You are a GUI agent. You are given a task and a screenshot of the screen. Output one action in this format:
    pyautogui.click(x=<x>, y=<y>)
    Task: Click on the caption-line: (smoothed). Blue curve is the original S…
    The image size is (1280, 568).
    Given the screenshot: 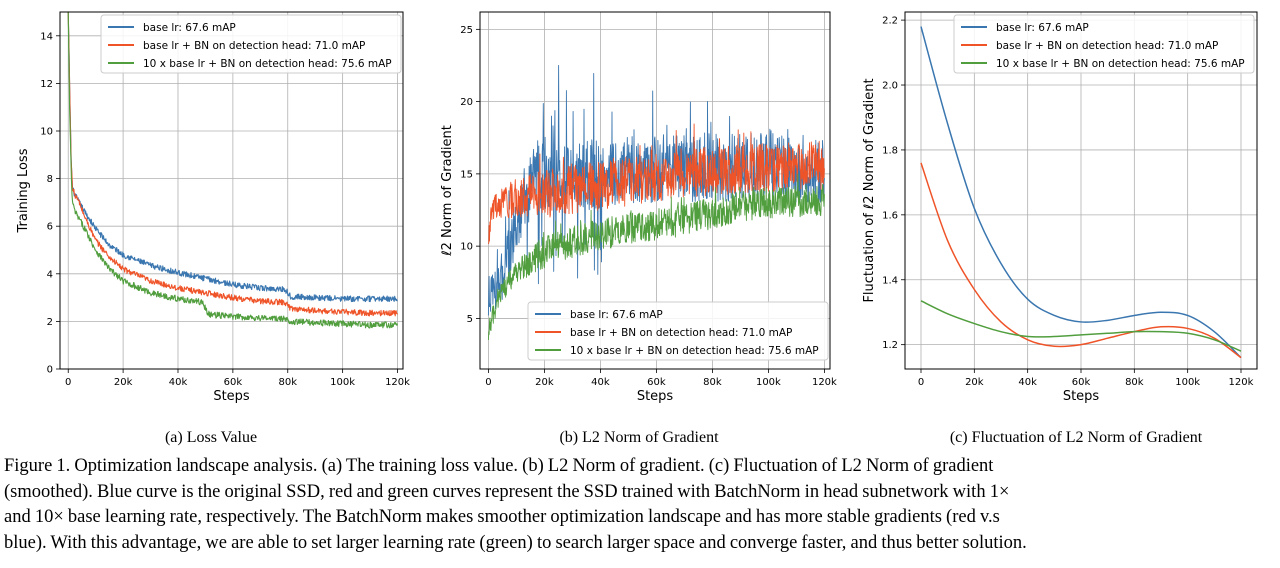 What is the action you would take?
    pyautogui.click(x=507, y=491)
    